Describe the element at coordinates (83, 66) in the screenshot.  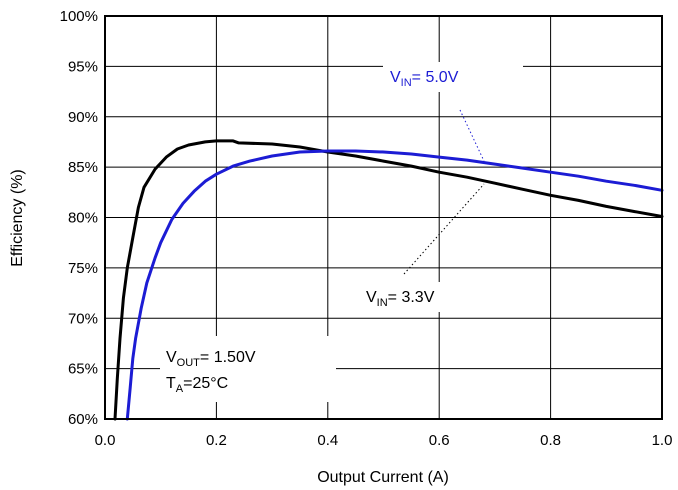
I see `y-tick-label: 95%` at that location.